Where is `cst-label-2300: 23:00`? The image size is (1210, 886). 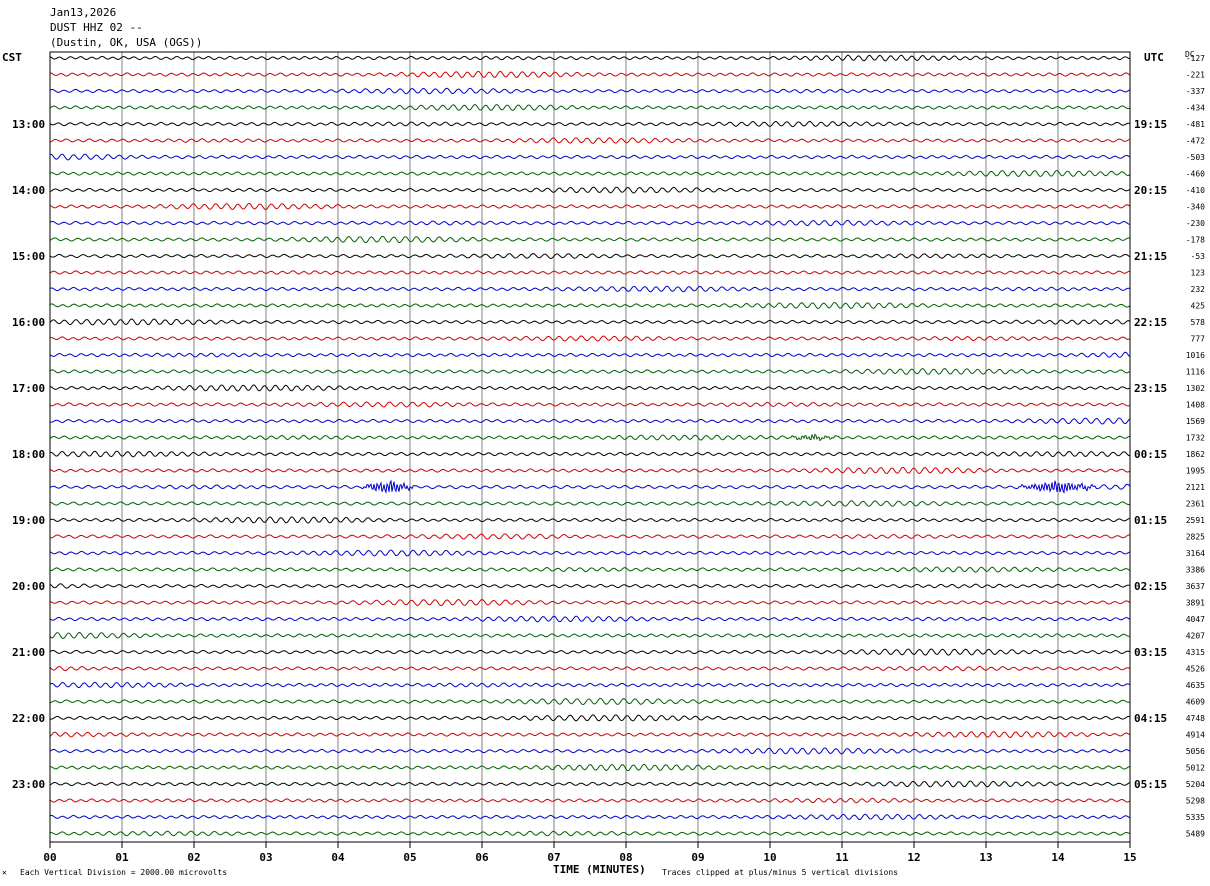
cst-label-2300: 23:00 is located at coordinates (28, 784).